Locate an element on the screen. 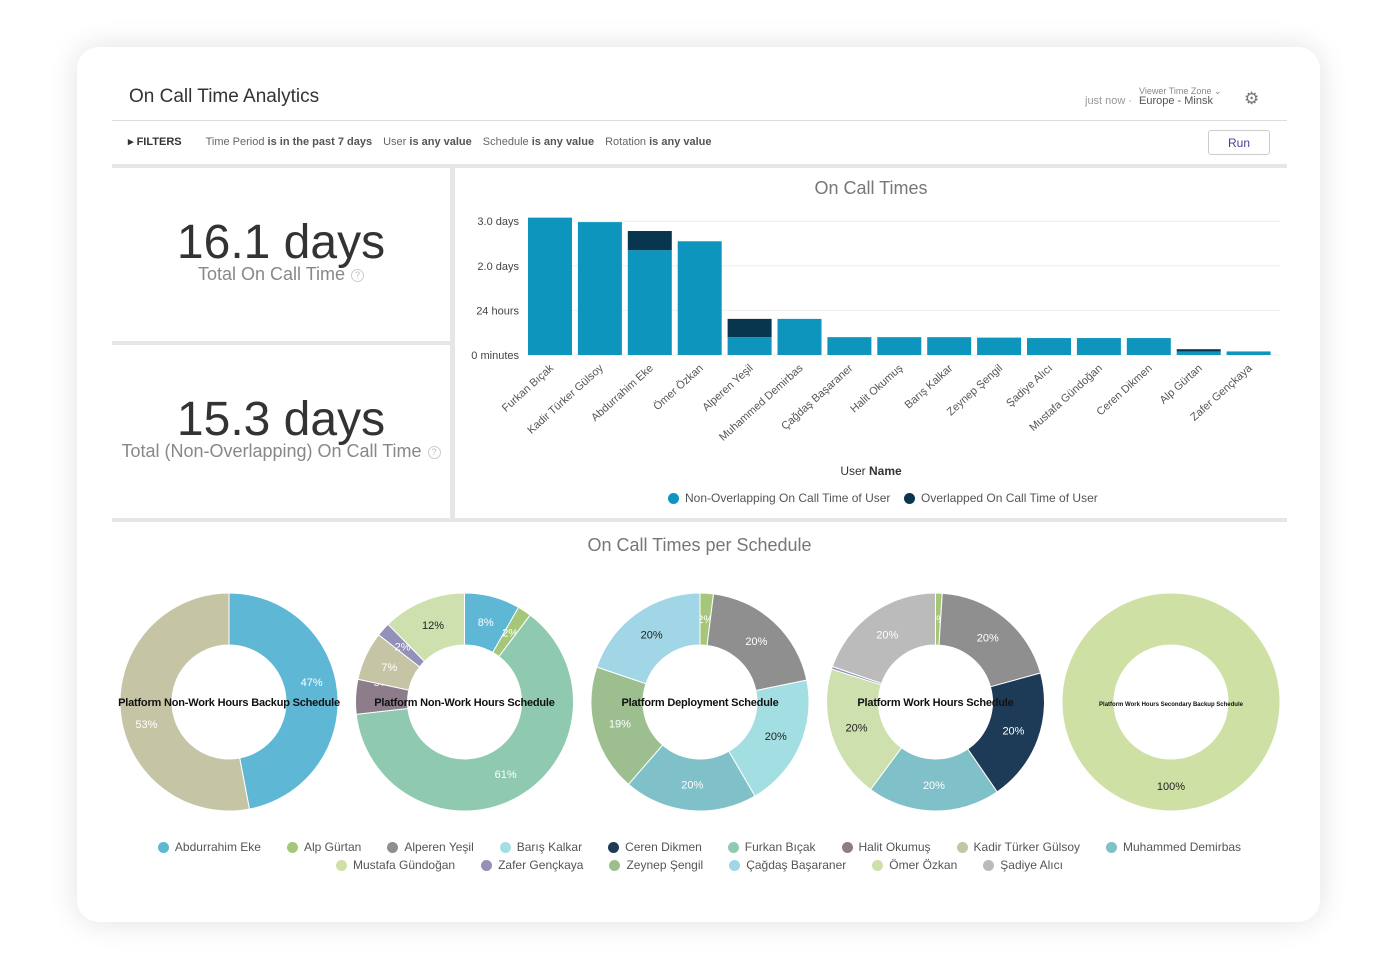 This screenshot has height=959, width=1400. legend-item: Ömer Özkan is located at coordinates (914, 865).